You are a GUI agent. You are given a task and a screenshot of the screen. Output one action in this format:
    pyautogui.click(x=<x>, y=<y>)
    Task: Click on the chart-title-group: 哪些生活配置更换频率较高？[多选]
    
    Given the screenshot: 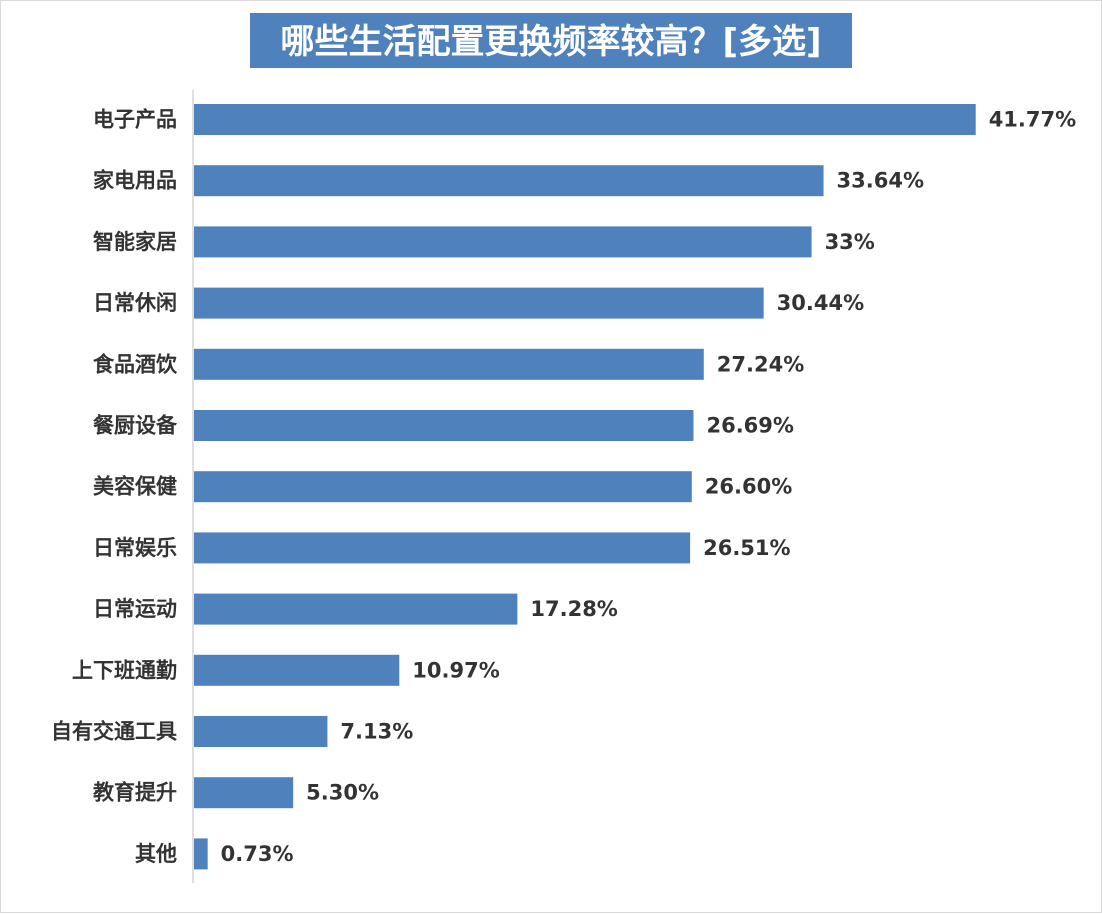 What is the action you would take?
    pyautogui.click(x=551, y=40)
    